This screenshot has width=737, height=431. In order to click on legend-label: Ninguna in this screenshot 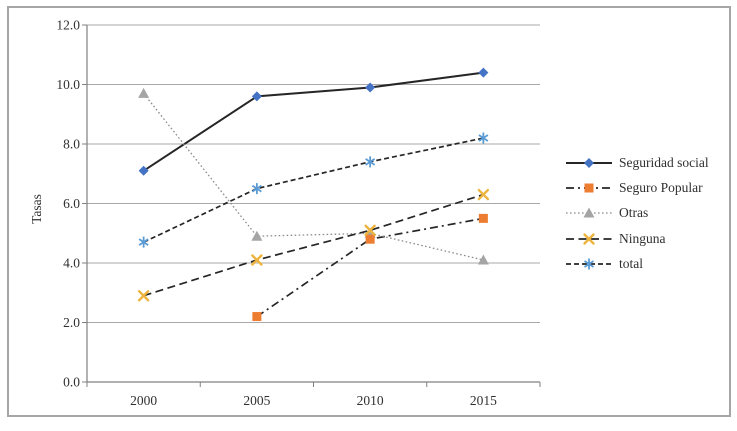, I will do `click(642, 238)`.